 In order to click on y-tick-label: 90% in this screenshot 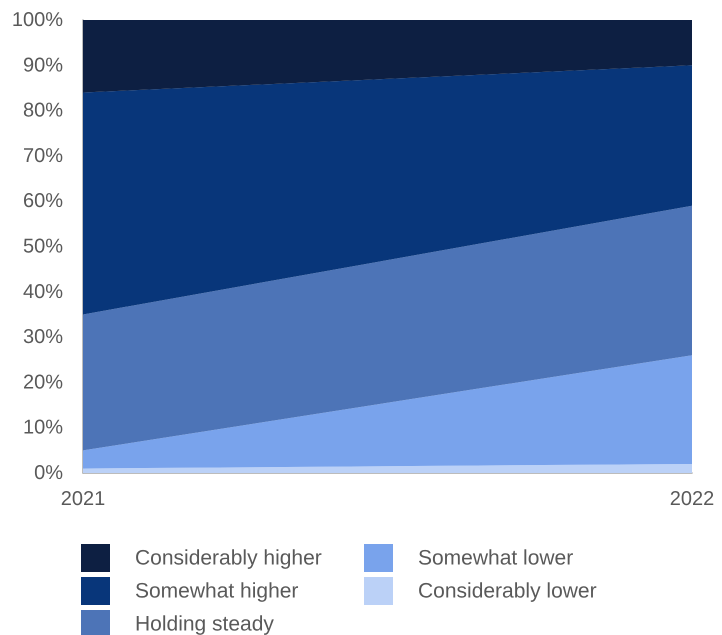, I will do `click(43, 65)`.